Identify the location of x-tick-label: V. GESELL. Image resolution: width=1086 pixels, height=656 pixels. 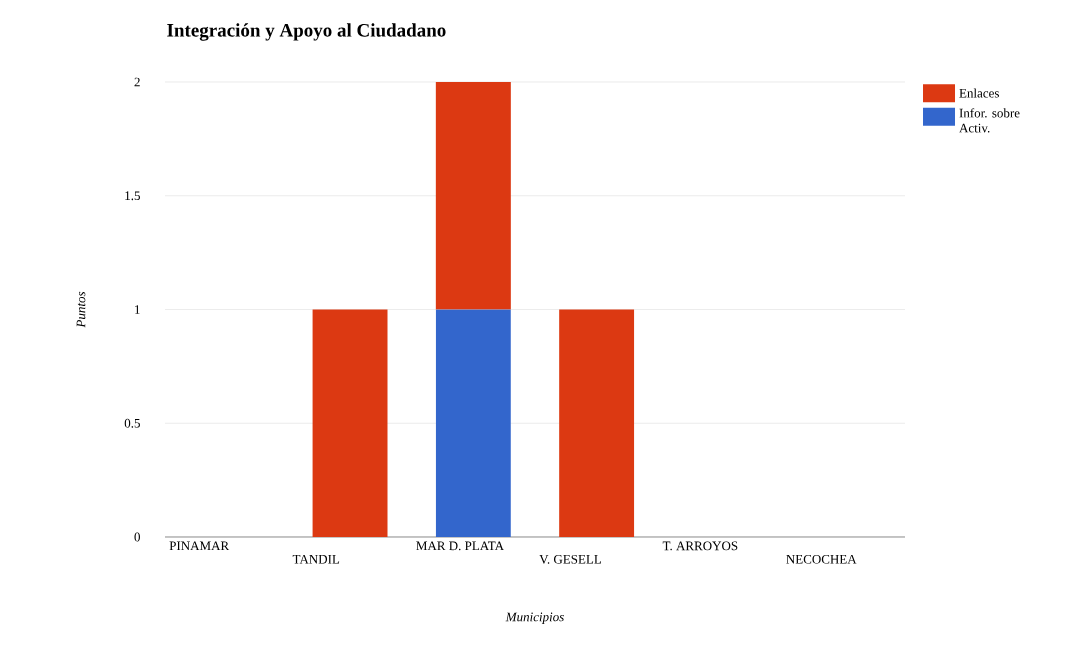
(570, 559).